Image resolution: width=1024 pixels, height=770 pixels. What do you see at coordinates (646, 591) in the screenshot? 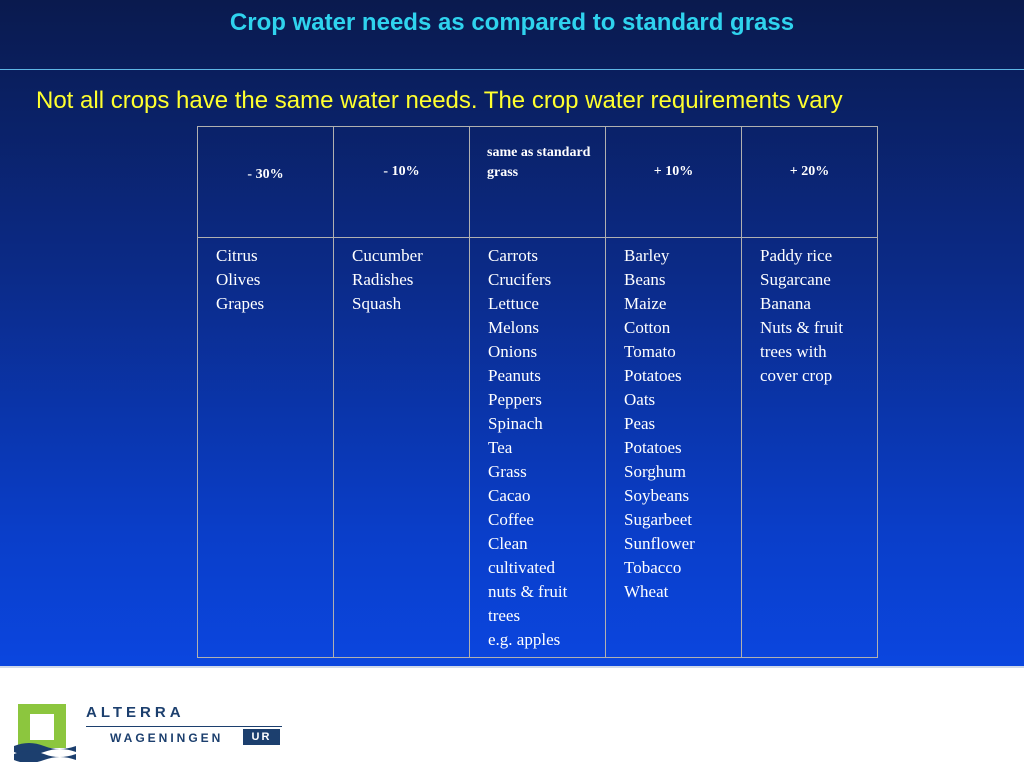
I see `crop-item: Wheat` at bounding box center [646, 591].